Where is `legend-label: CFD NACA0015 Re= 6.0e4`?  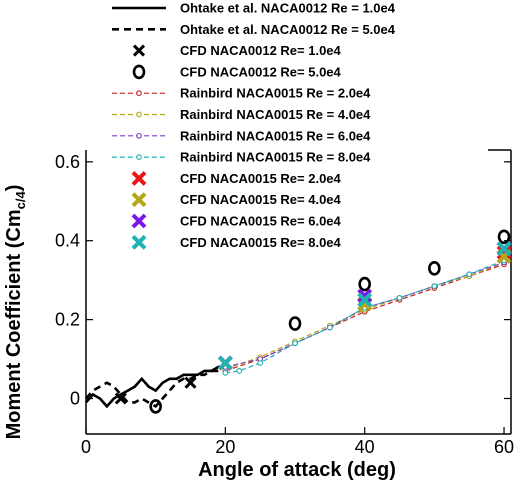
legend-label: CFD NACA0015 Re= 6.0e4 is located at coordinates (261, 221).